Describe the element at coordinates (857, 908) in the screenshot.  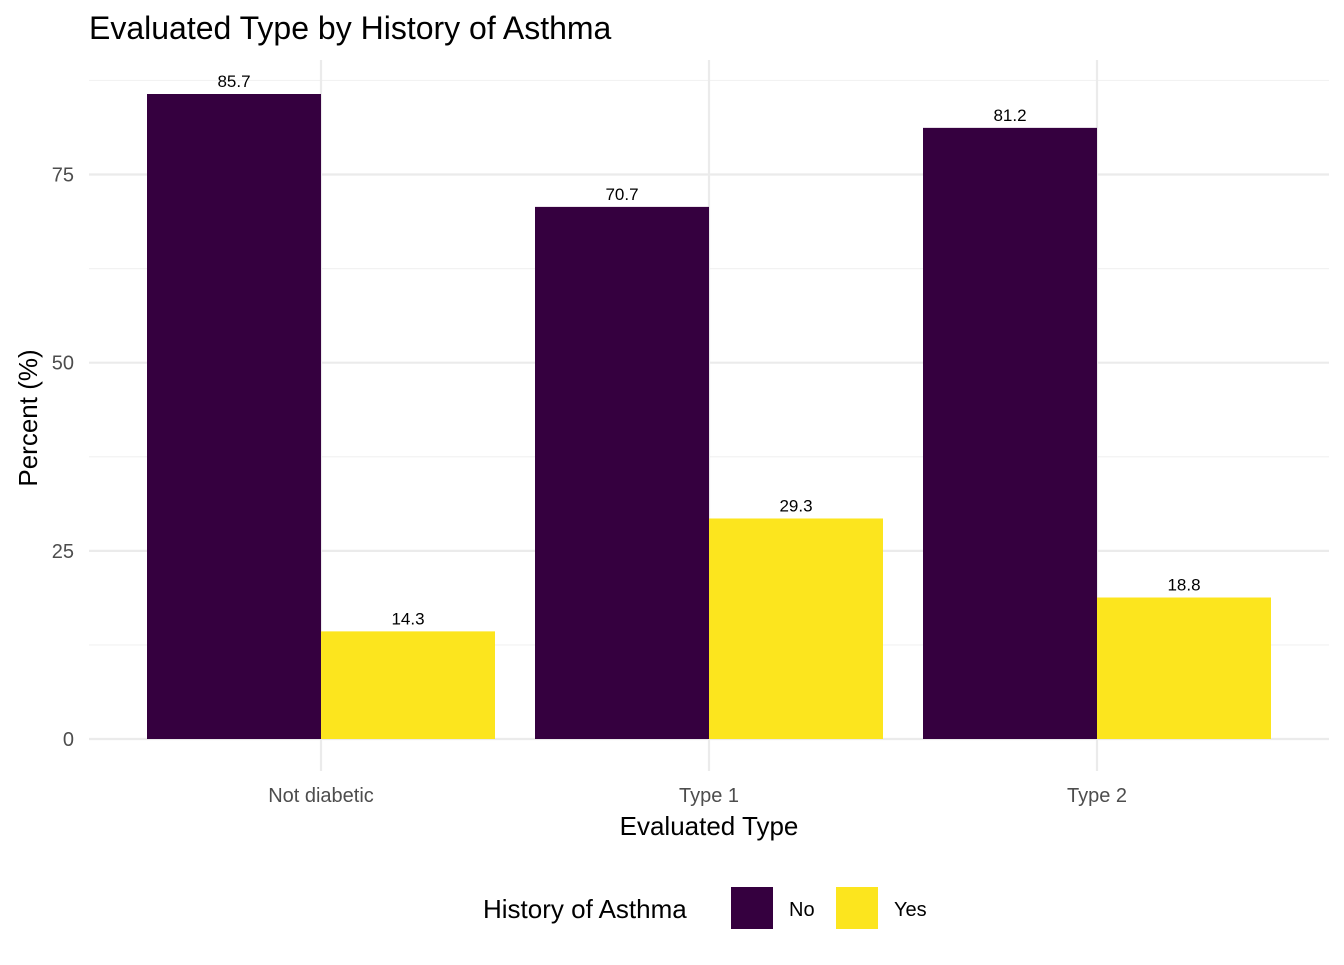
I see `legend-swatch-yes` at that location.